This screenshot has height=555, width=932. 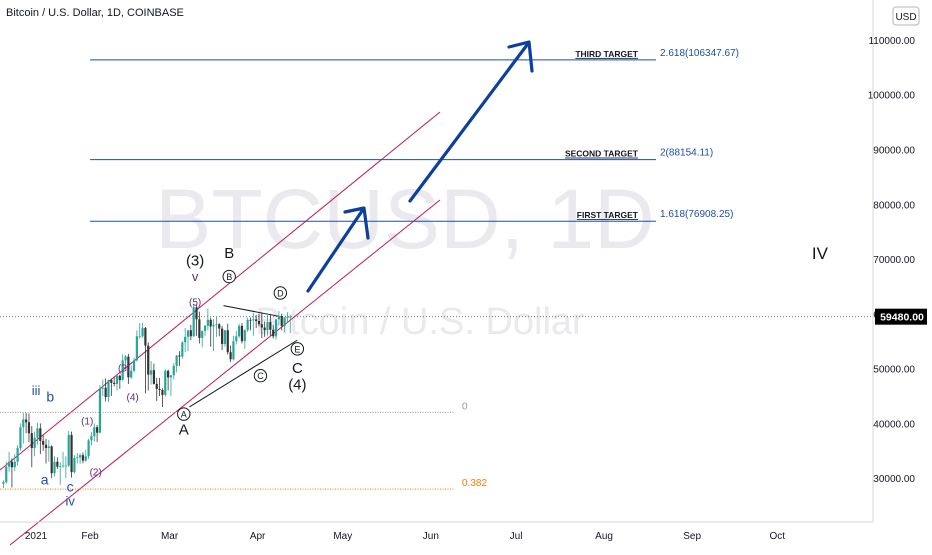 I want to click on projection-arrow-2-head, so click(x=520, y=56).